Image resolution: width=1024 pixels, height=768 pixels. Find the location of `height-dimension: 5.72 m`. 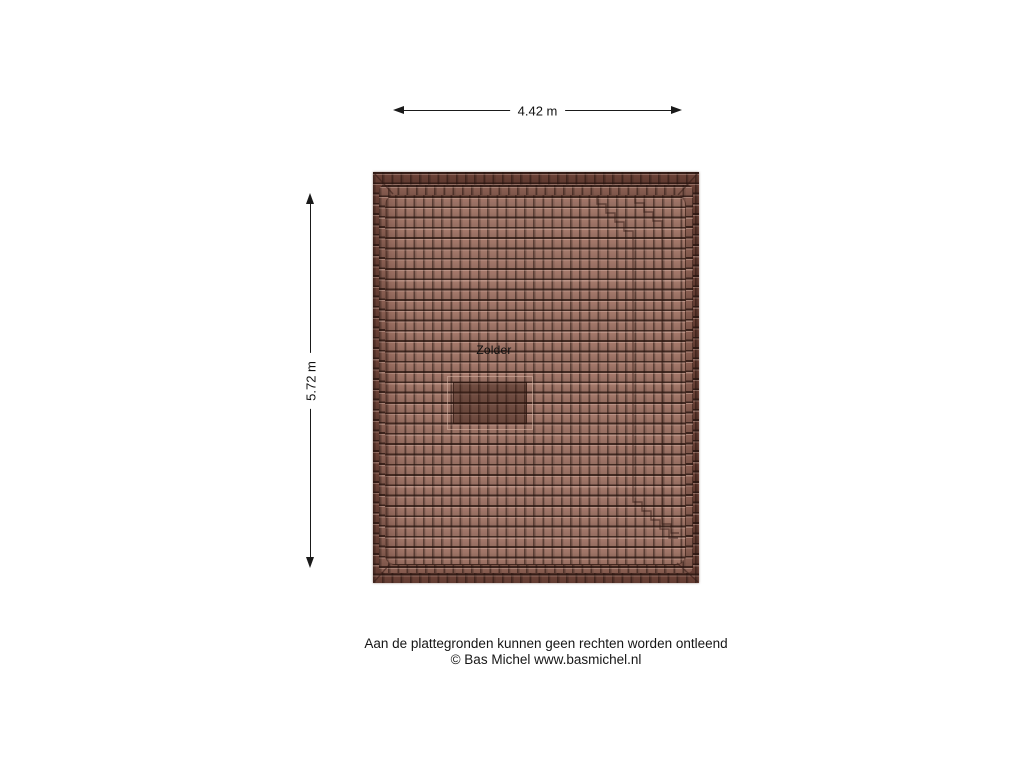

height-dimension: 5.72 m is located at coordinates (310, 380).